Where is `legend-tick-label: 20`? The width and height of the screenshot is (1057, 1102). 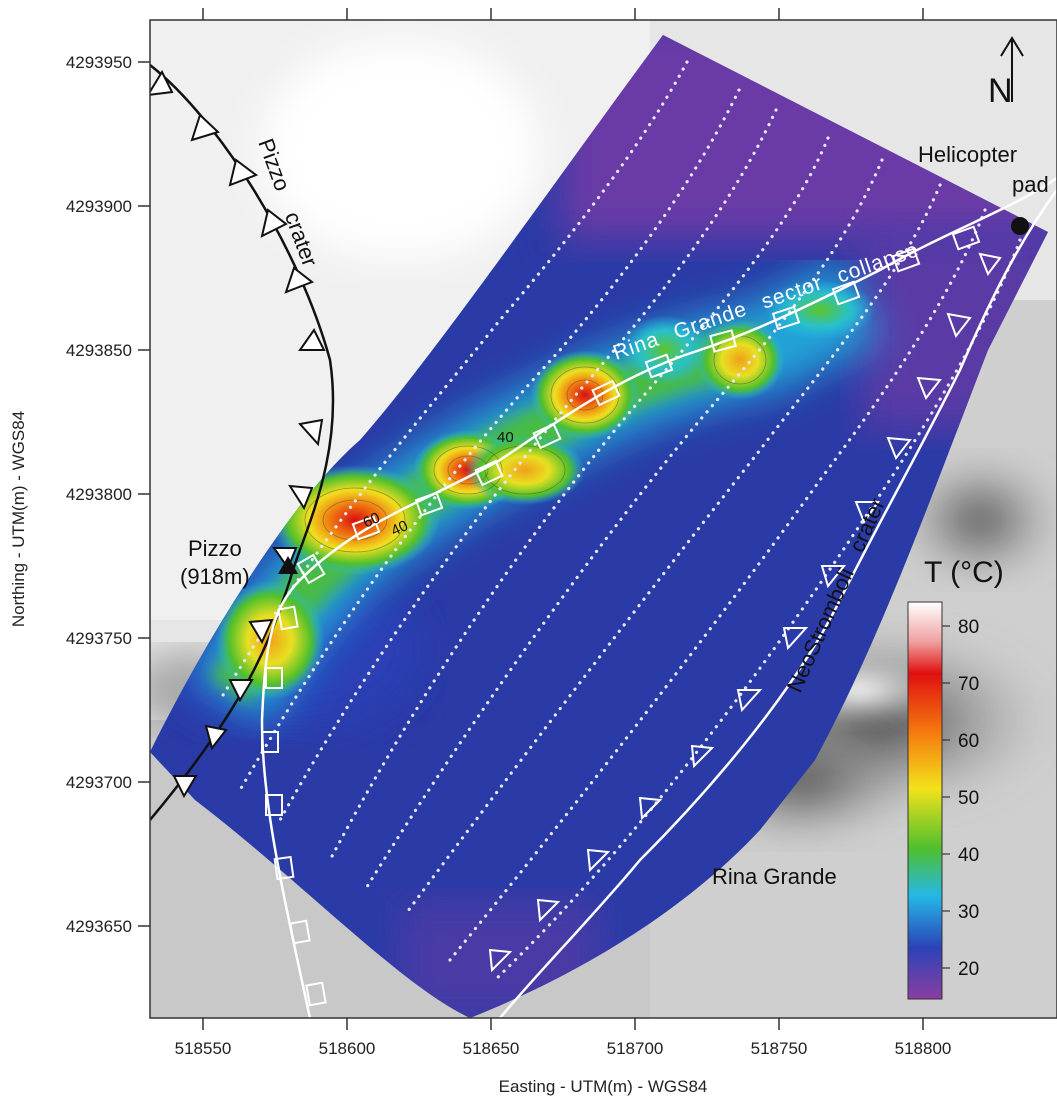 legend-tick-label: 20 is located at coordinates (968, 969).